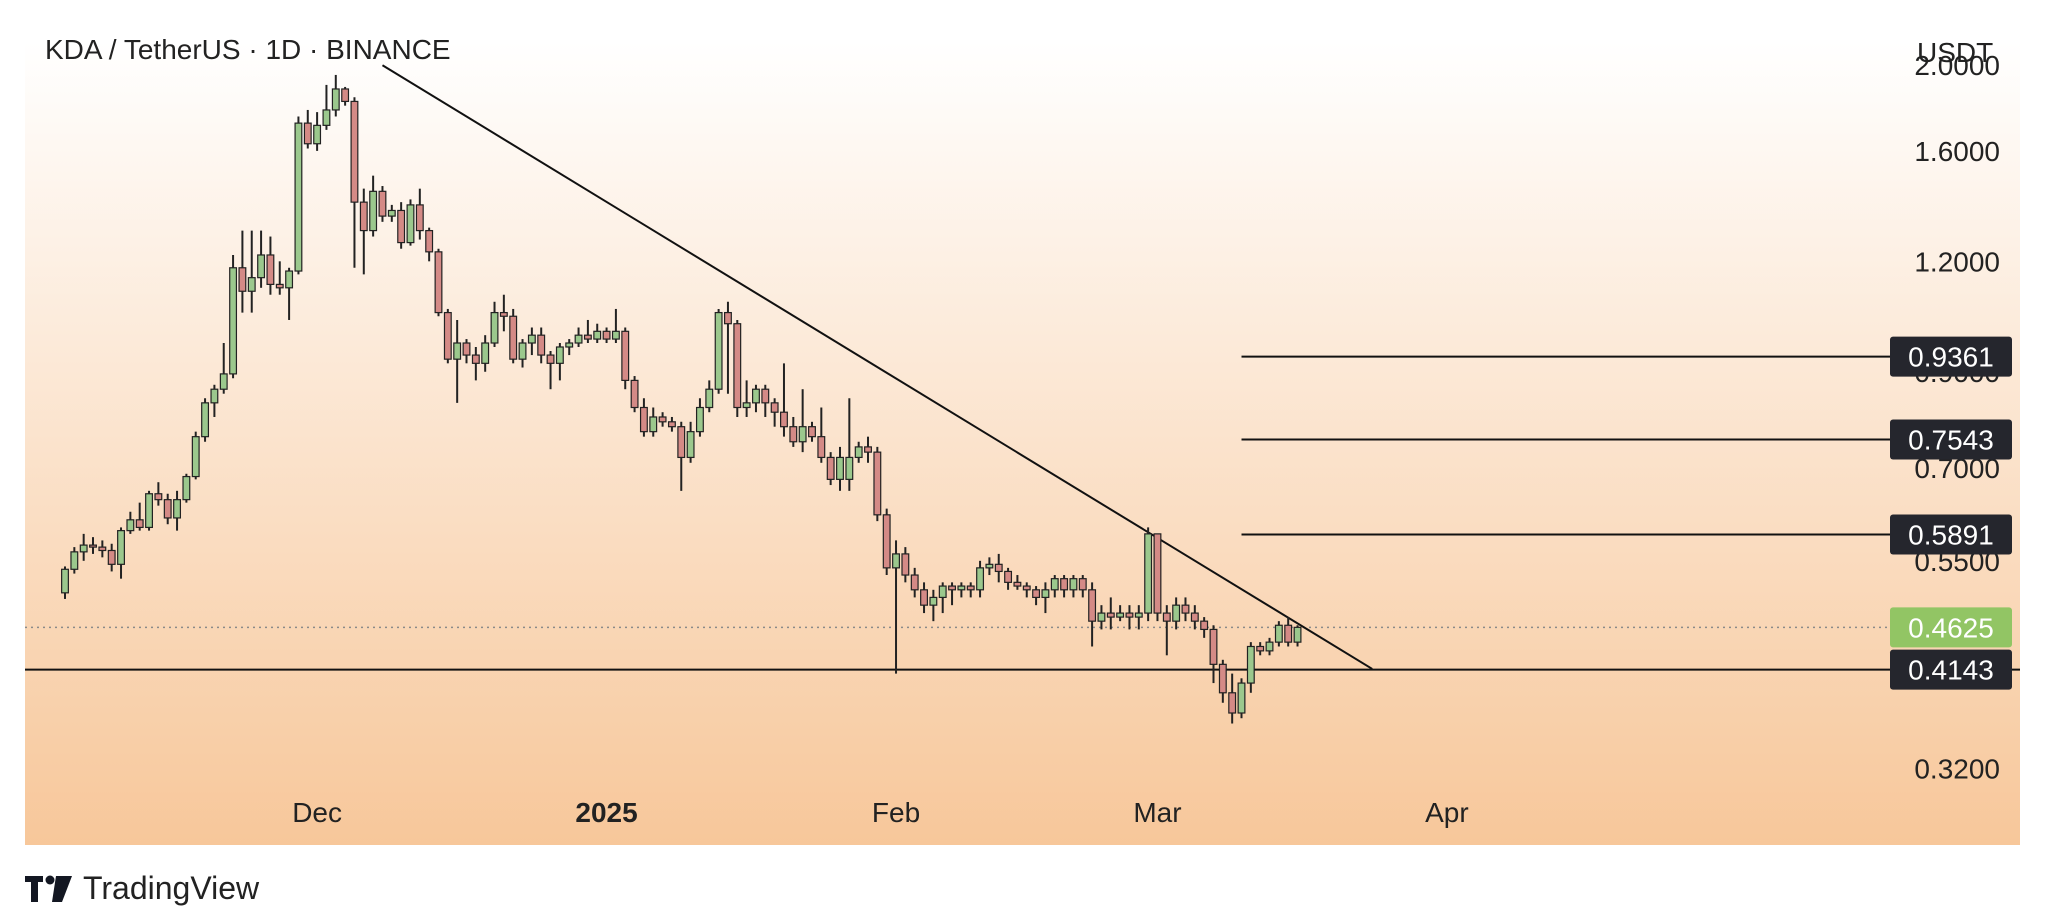  What do you see at coordinates (1955, 52) in the screenshot?
I see `currency-label: USDT` at bounding box center [1955, 52].